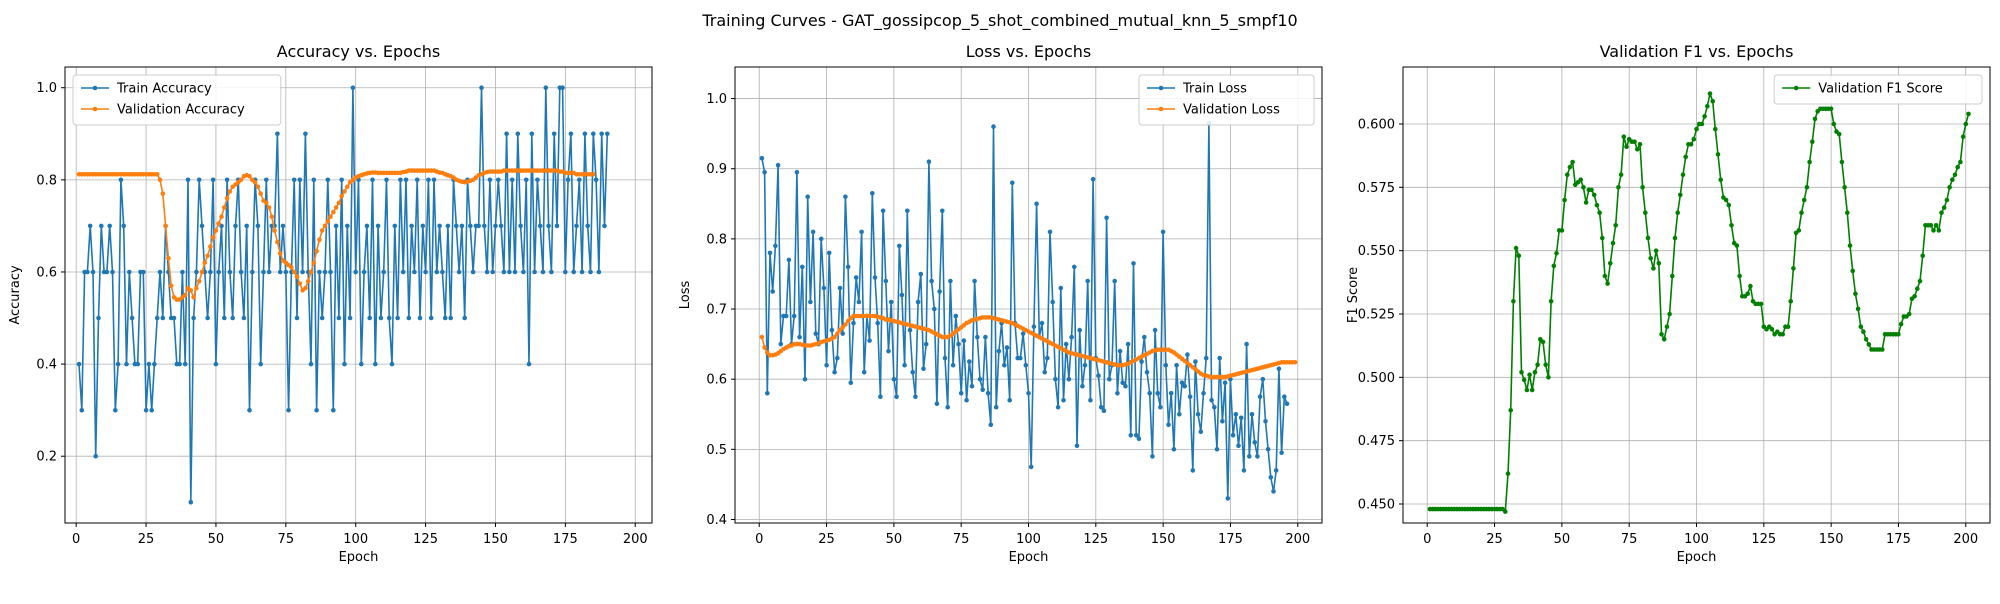 The height and width of the screenshot is (604, 2000). Describe the element at coordinates (1831, 539) in the screenshot. I see `f1-xtick-label: 150` at that location.